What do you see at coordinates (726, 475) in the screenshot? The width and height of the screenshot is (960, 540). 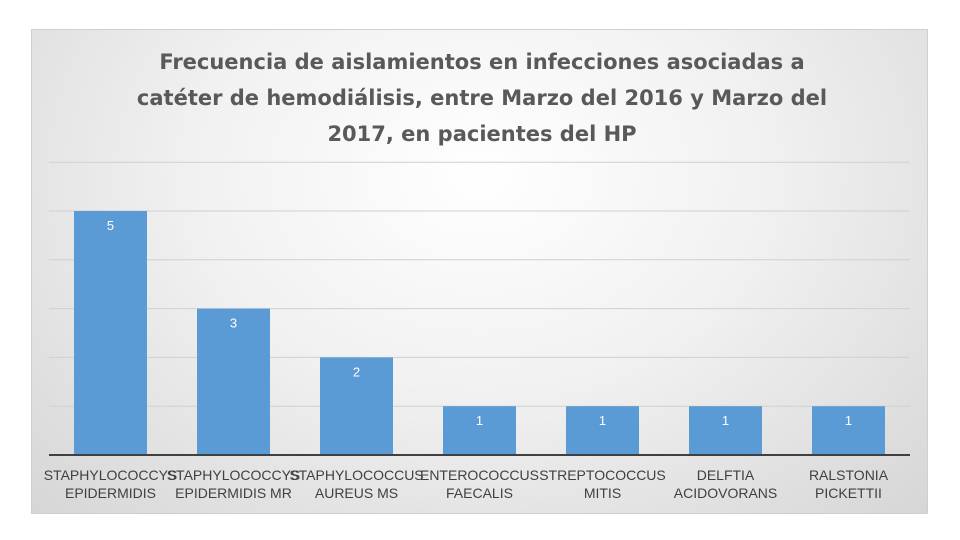 I see `category-label: DELFTIA` at bounding box center [726, 475].